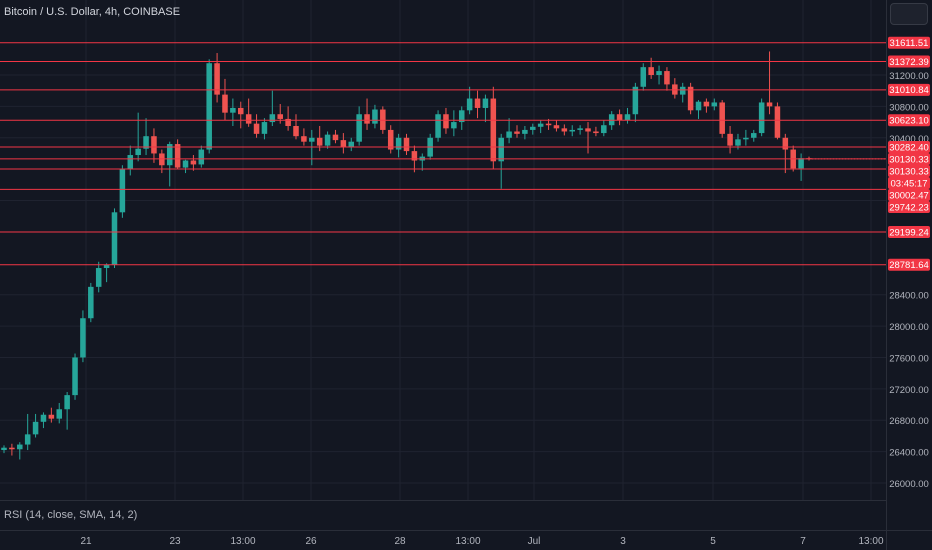  What do you see at coordinates (909, 484) in the screenshot?
I see `price-tick-label: 26000.00` at bounding box center [909, 484].